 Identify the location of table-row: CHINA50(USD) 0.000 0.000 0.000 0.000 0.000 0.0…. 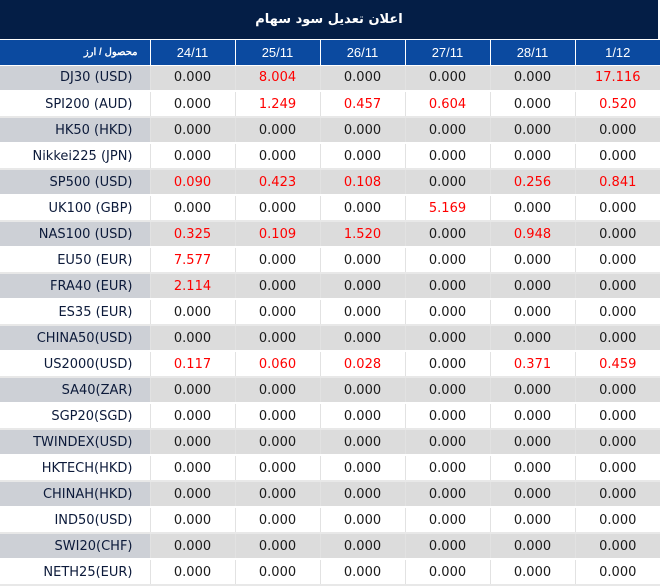
(330, 338).